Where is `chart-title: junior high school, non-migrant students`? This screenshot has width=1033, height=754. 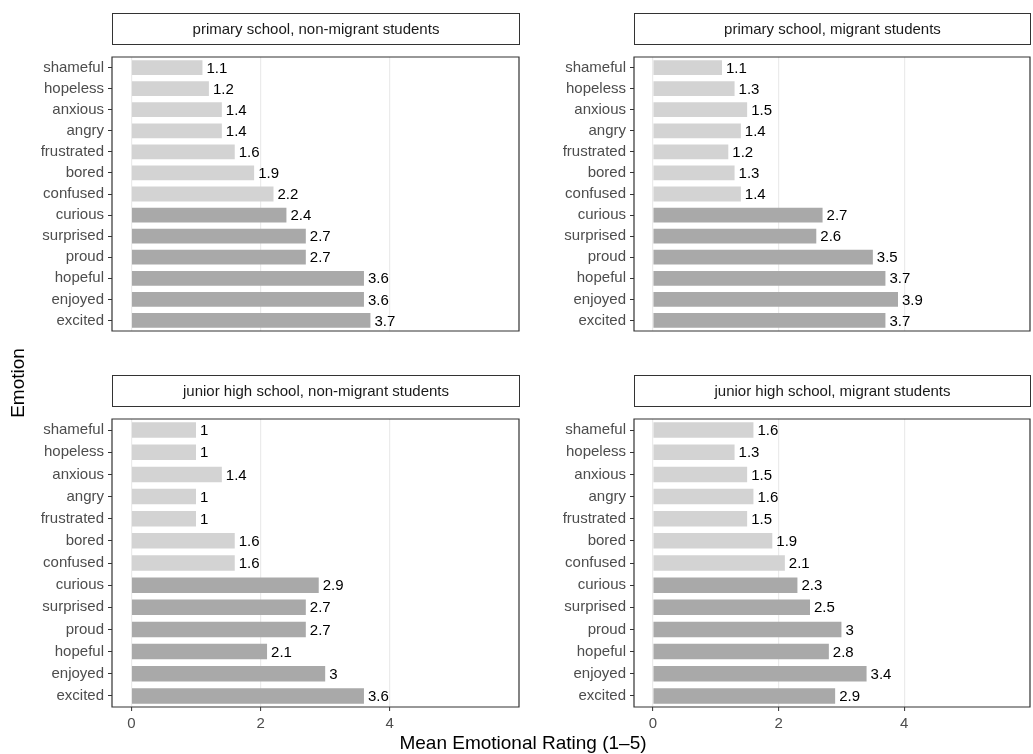
chart-title: junior high school, non-migrant students is located at coordinates (316, 391).